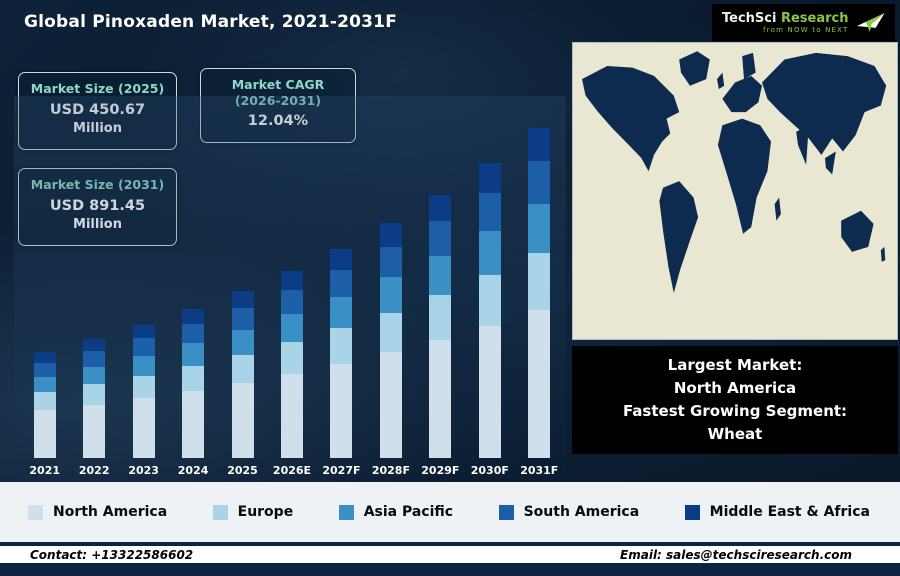 The height and width of the screenshot is (576, 900). I want to click on legend-label: Asia Pacific, so click(408, 512).